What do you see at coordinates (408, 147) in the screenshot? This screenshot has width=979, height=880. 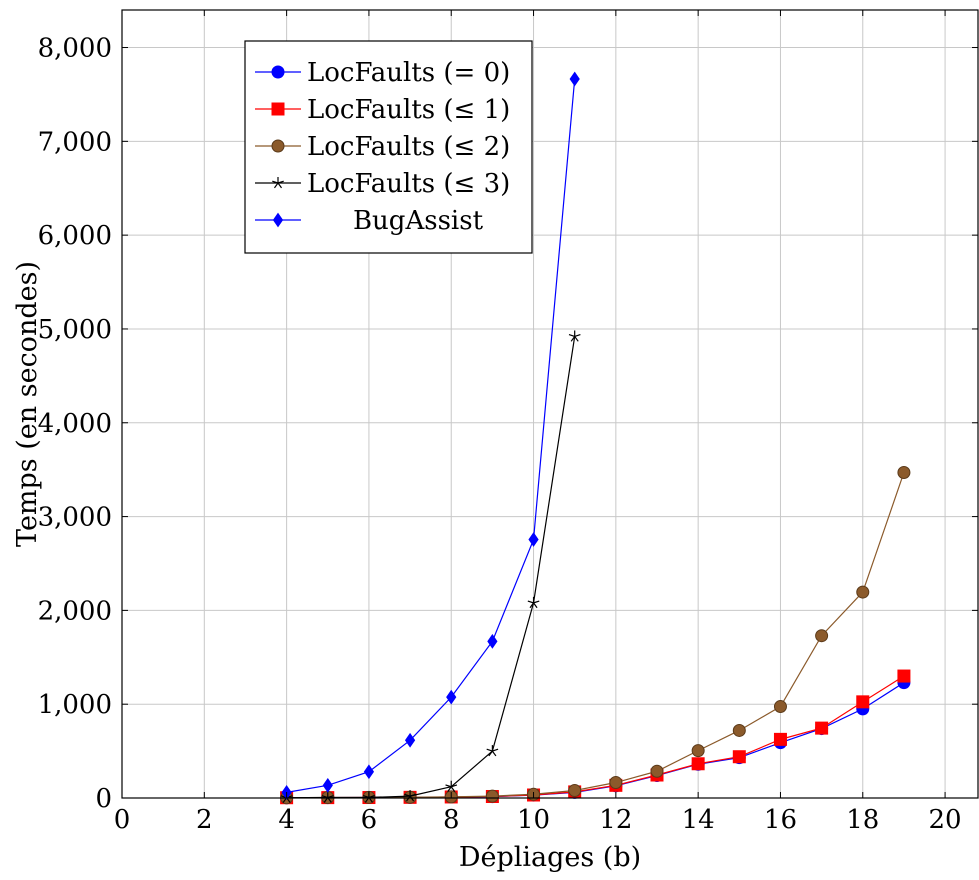 I see `legend-label: LocFaults (≤ 2)` at bounding box center [408, 147].